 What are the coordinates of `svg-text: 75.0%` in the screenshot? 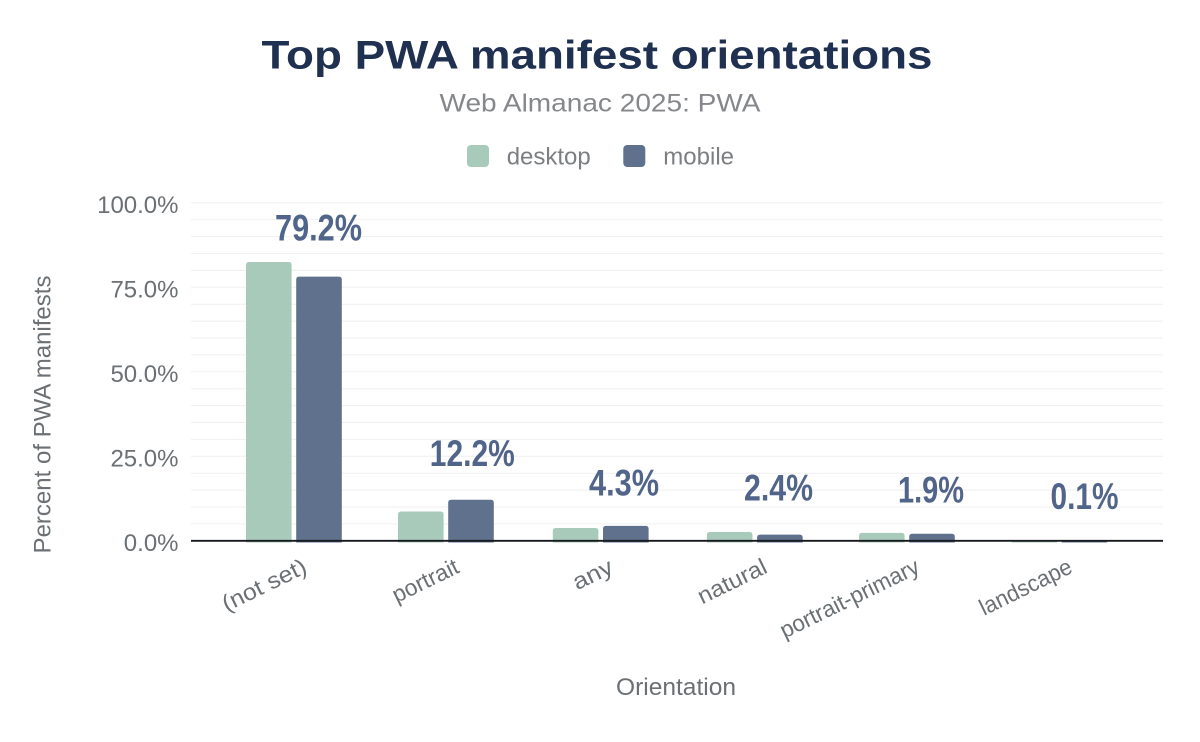 It's located at (144, 289).